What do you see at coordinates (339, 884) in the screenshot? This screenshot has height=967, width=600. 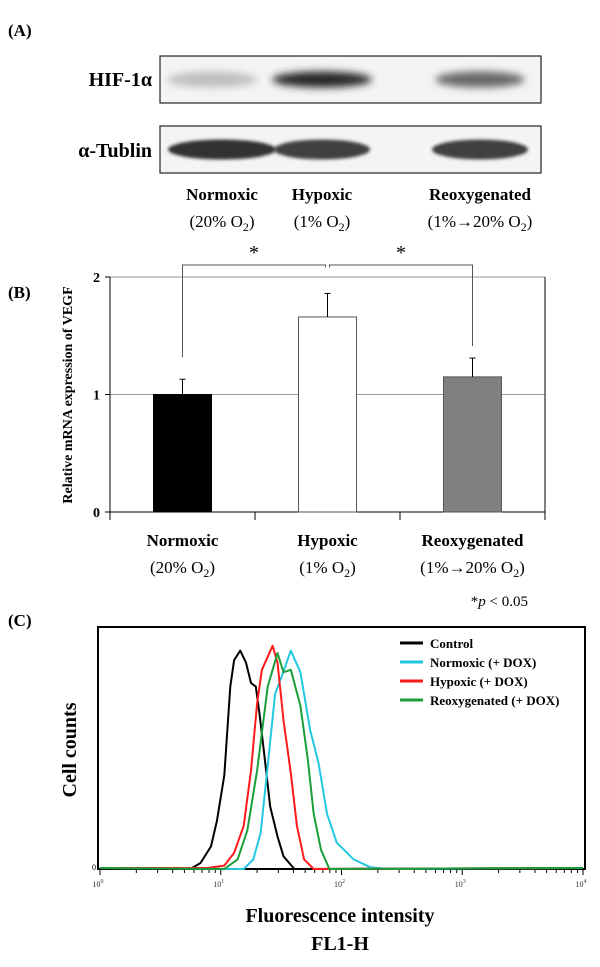 I see `x-tick-label: 10²` at bounding box center [339, 884].